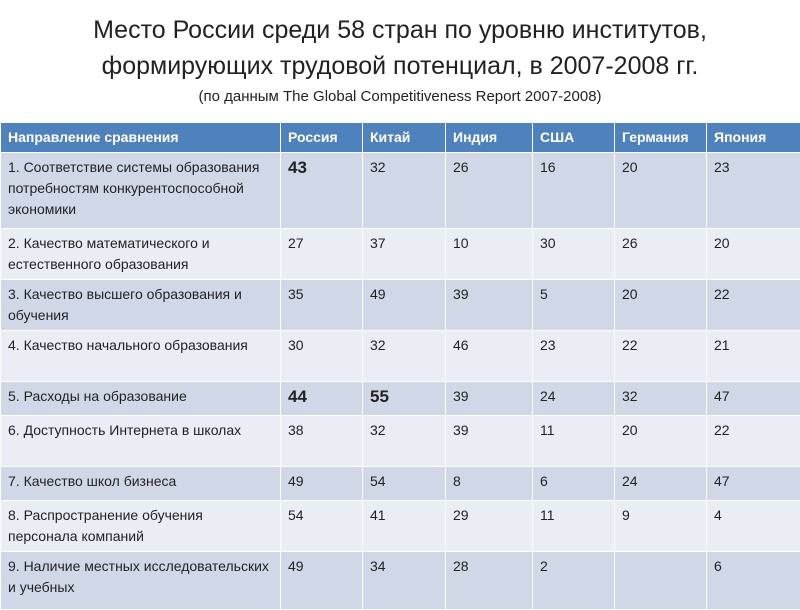 The image size is (800, 610). What do you see at coordinates (404, 399) in the screenshot?
I see `rank-cell: 55` at bounding box center [404, 399].